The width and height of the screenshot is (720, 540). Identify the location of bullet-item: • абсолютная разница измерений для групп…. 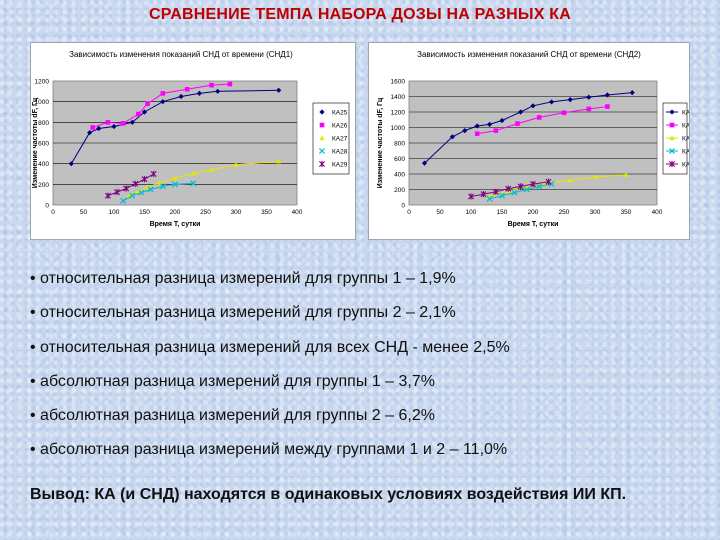
(232, 416).